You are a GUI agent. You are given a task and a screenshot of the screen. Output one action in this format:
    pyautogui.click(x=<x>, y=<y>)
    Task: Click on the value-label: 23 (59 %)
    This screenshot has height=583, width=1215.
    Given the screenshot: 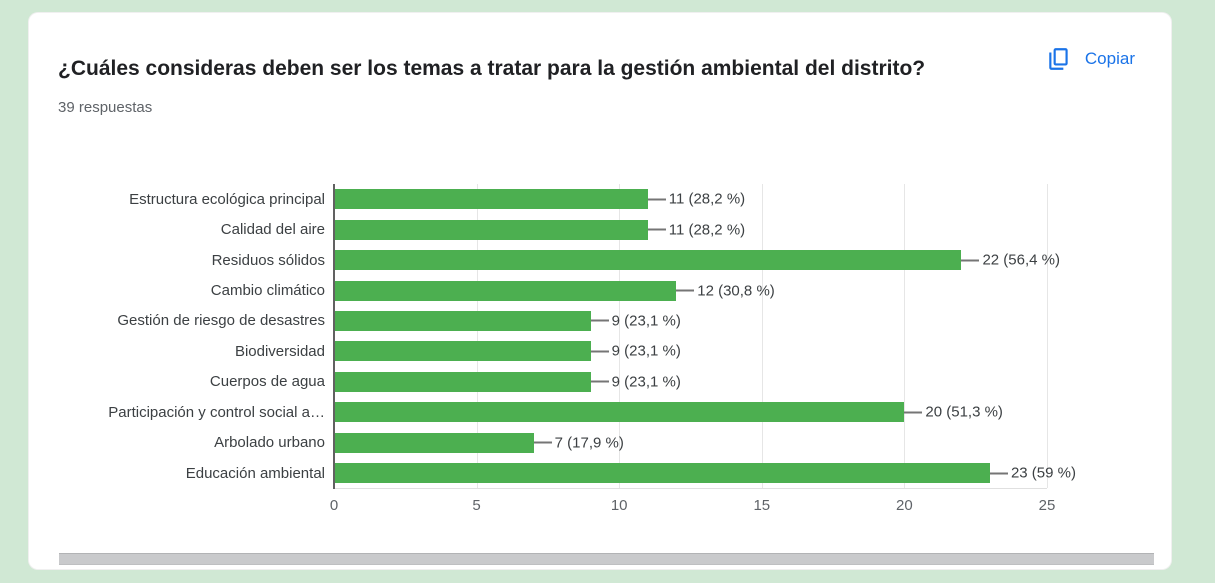 What is the action you would take?
    pyautogui.click(x=1032, y=473)
    